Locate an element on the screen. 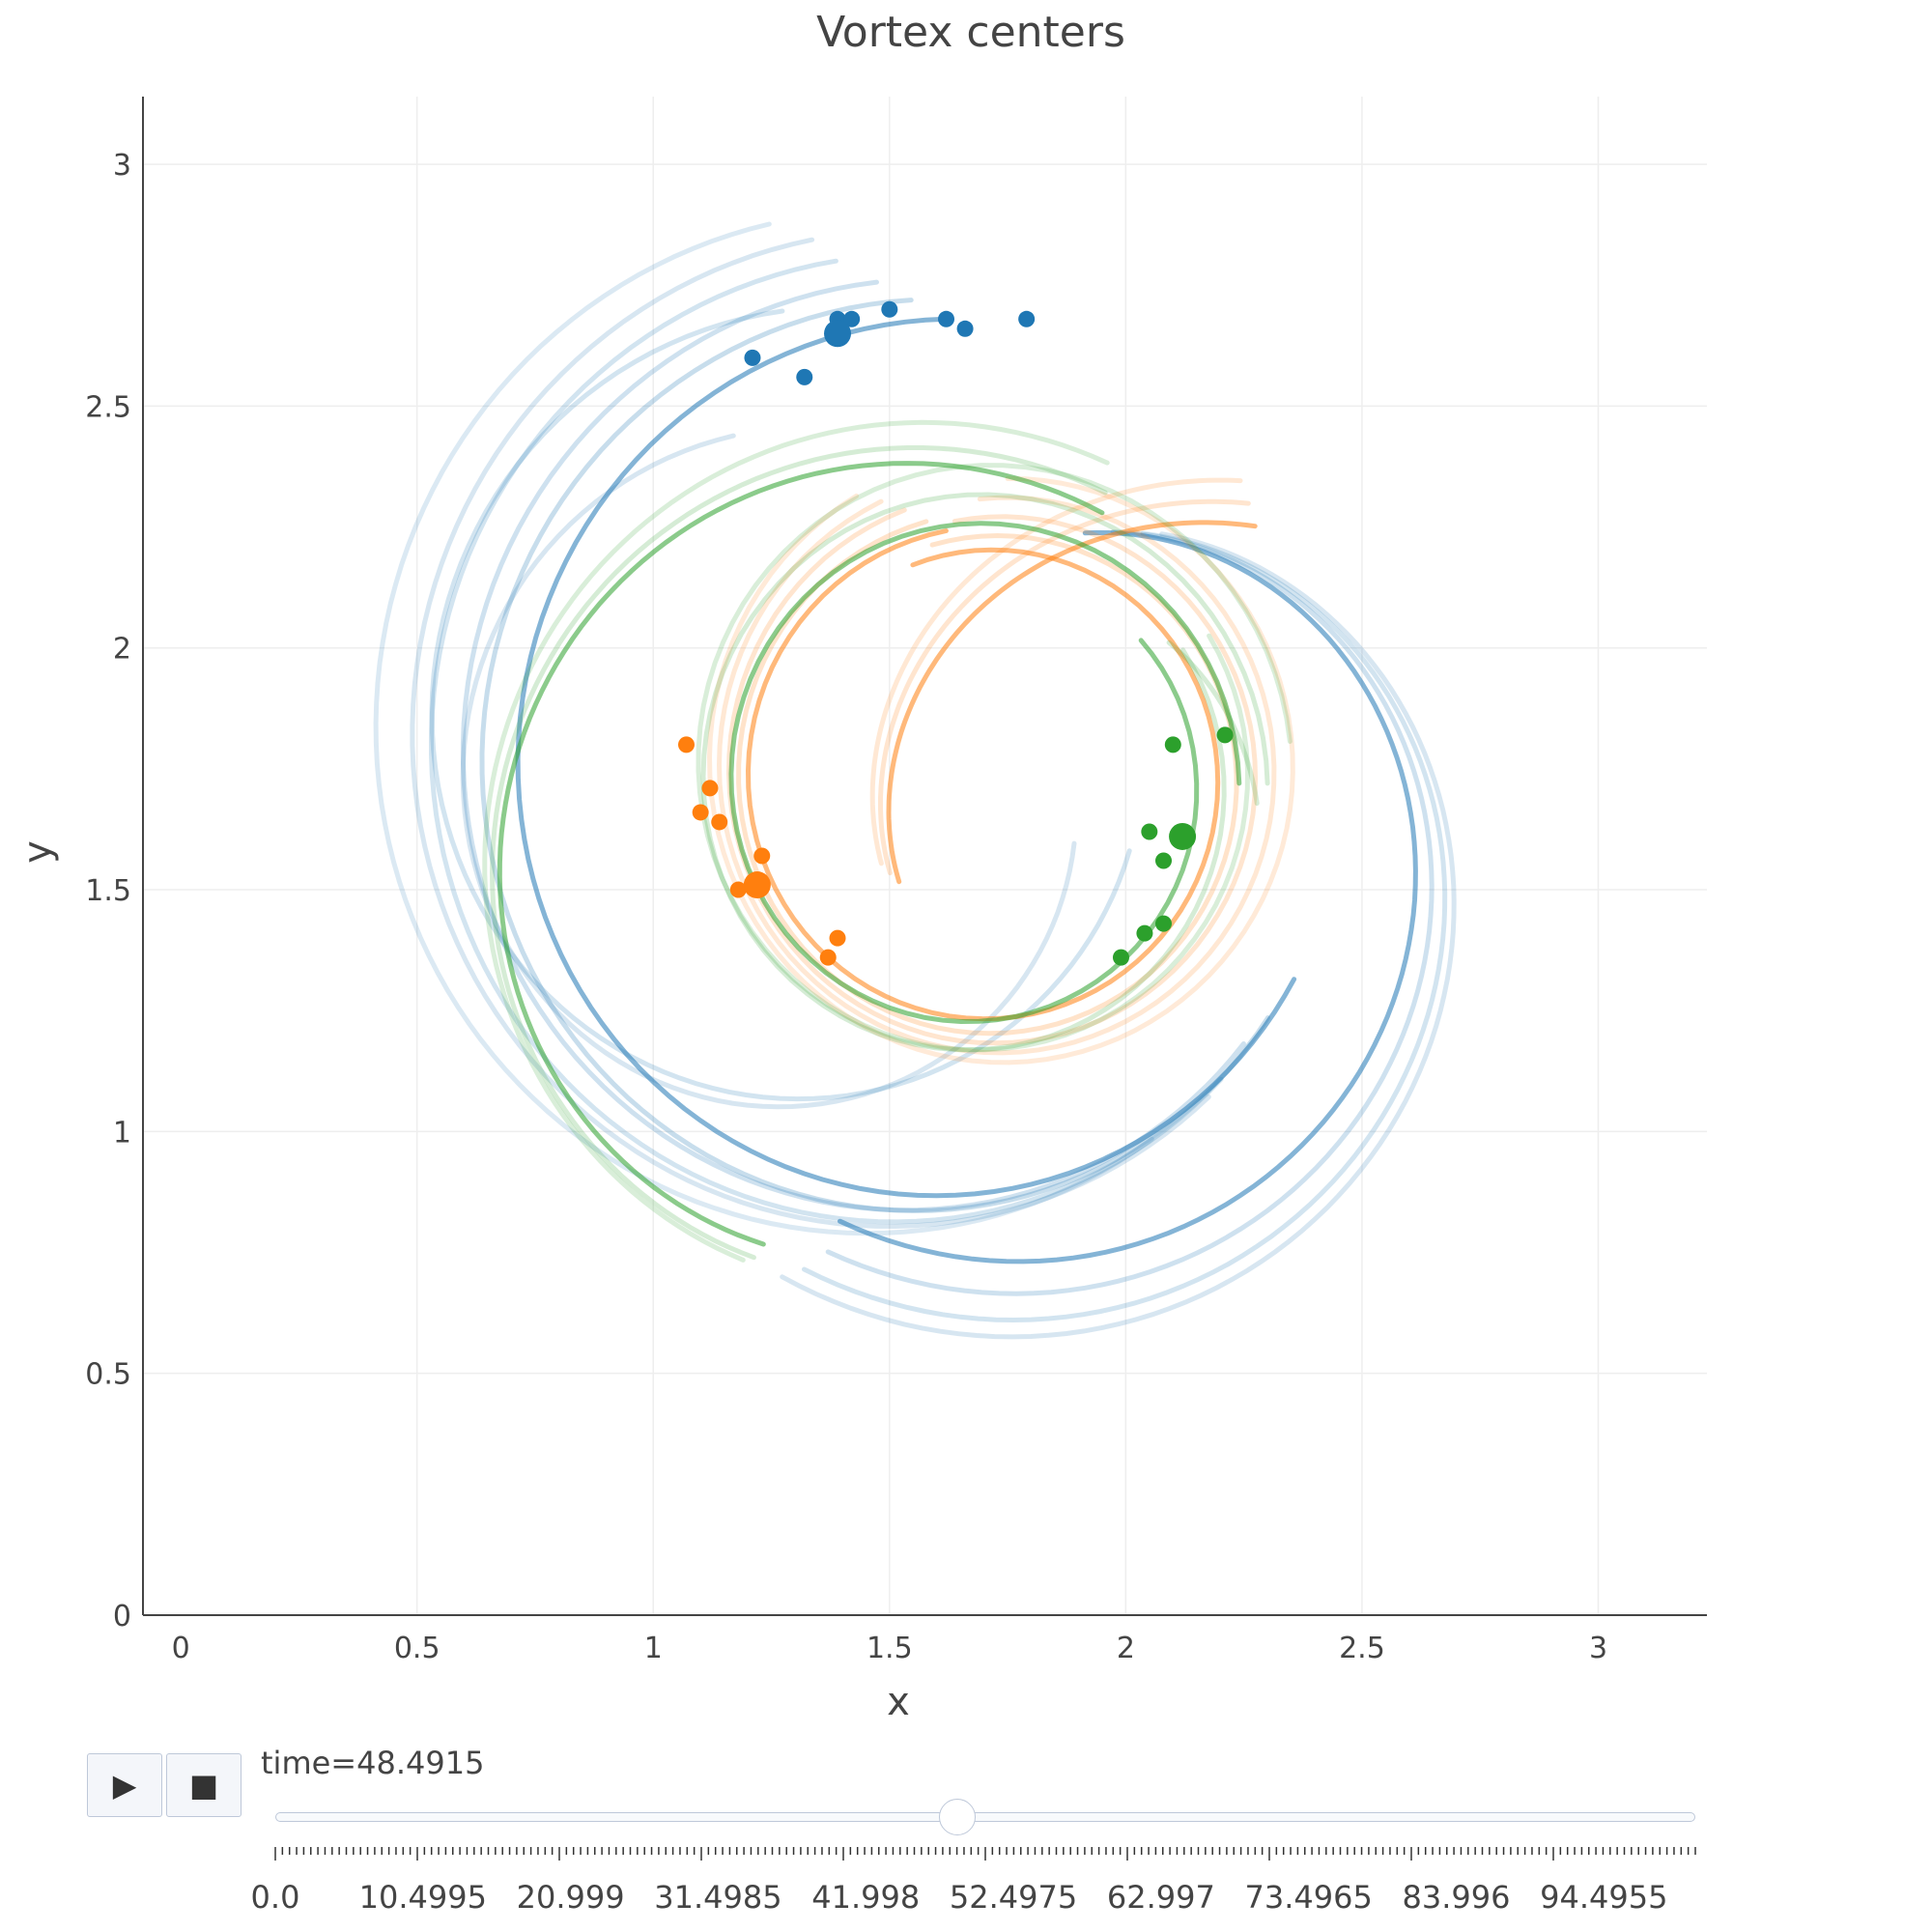 This screenshot has width=1932, height=1932. stop-button: ■ is located at coordinates (204, 1785).